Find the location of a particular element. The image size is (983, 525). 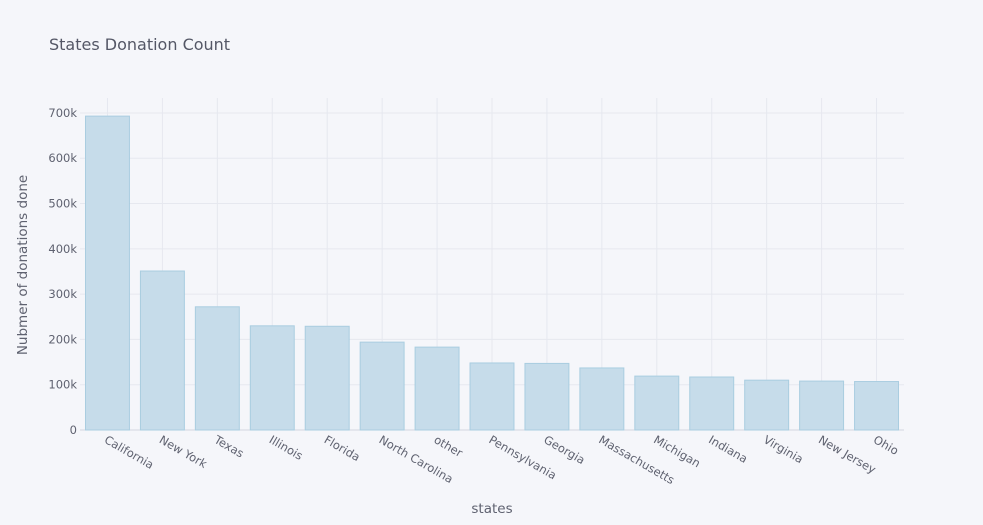

y-tick-label: 100k is located at coordinates (62, 385).